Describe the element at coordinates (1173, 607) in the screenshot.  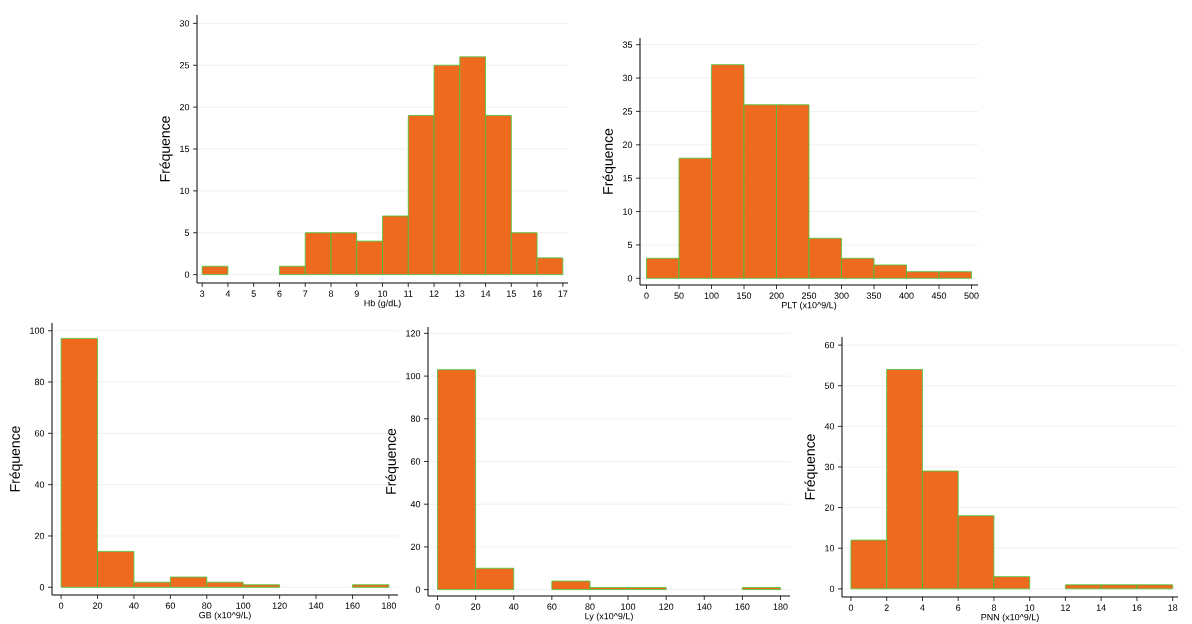
I see `x-tick-label: 18` at that location.